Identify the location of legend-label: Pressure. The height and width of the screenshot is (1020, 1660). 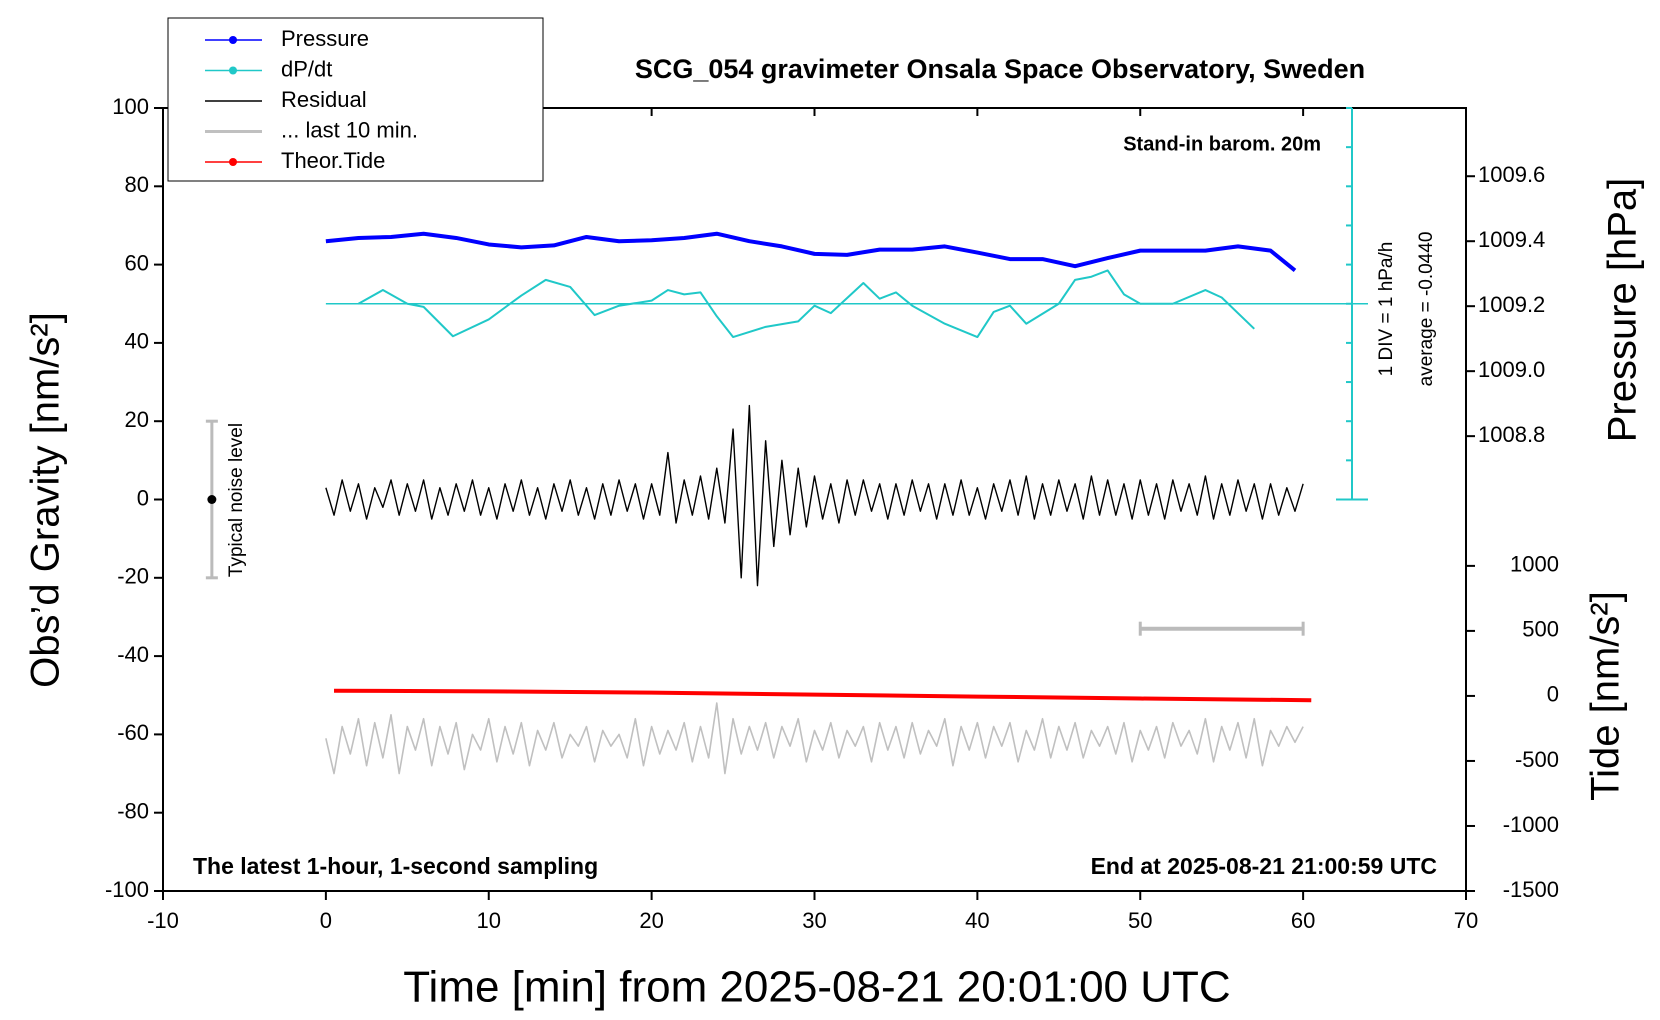
(325, 38).